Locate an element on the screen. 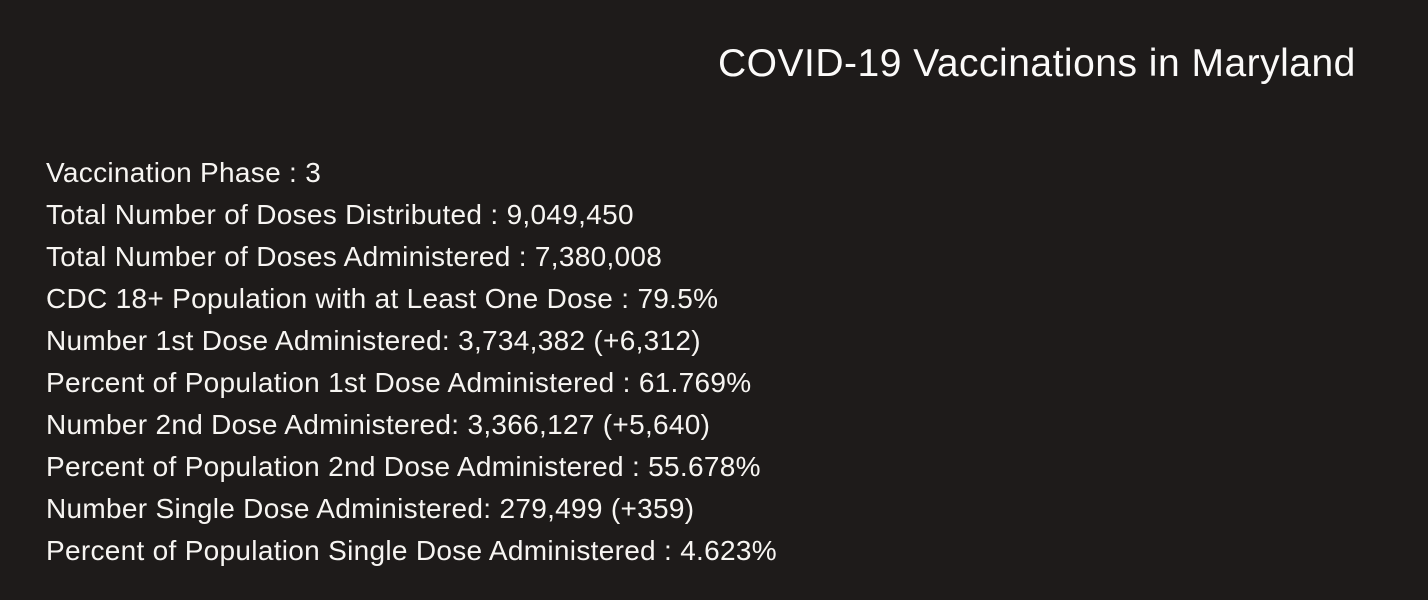 The image size is (1428, 600). stat-value: 3,734,382 (+6,312) is located at coordinates (579, 340).